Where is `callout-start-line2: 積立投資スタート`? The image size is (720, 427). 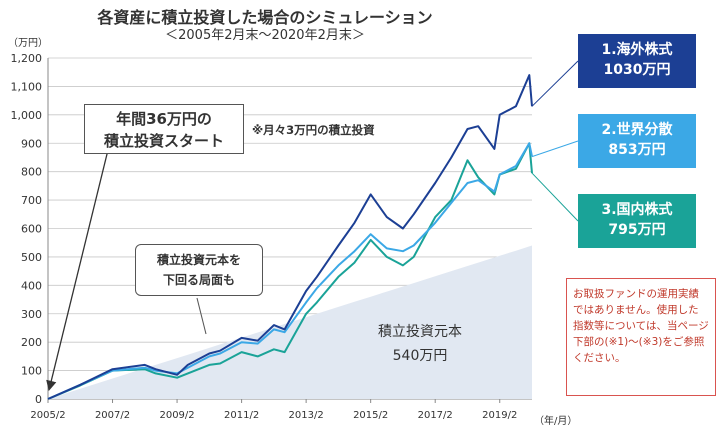
callout-start-line2: 積立投資スタート is located at coordinates (163, 141).